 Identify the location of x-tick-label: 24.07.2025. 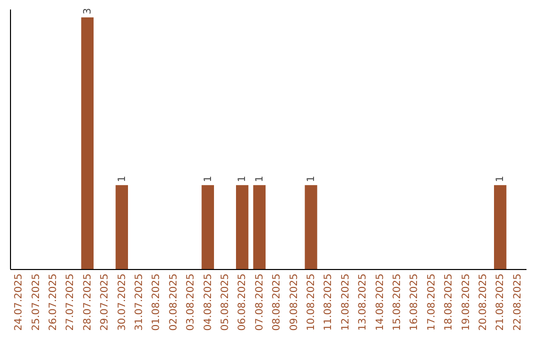
(19, 302).